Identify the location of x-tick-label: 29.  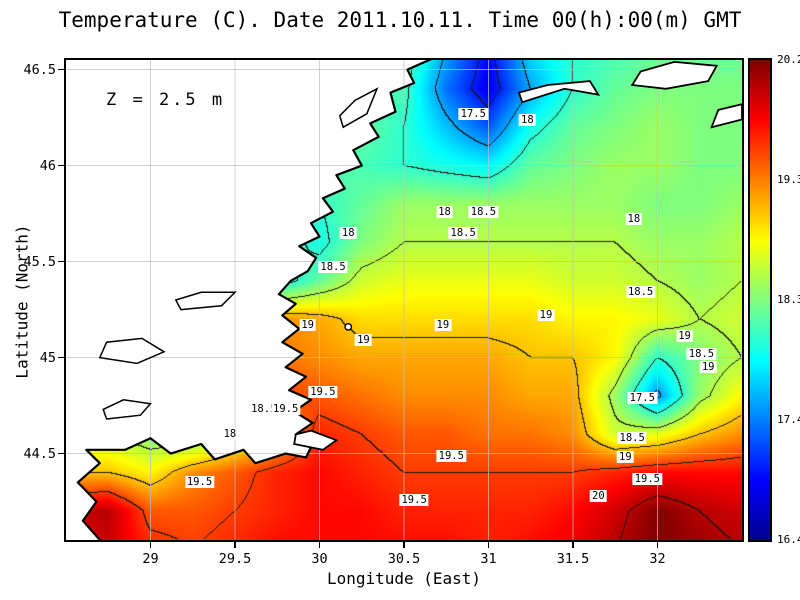
(150, 559).